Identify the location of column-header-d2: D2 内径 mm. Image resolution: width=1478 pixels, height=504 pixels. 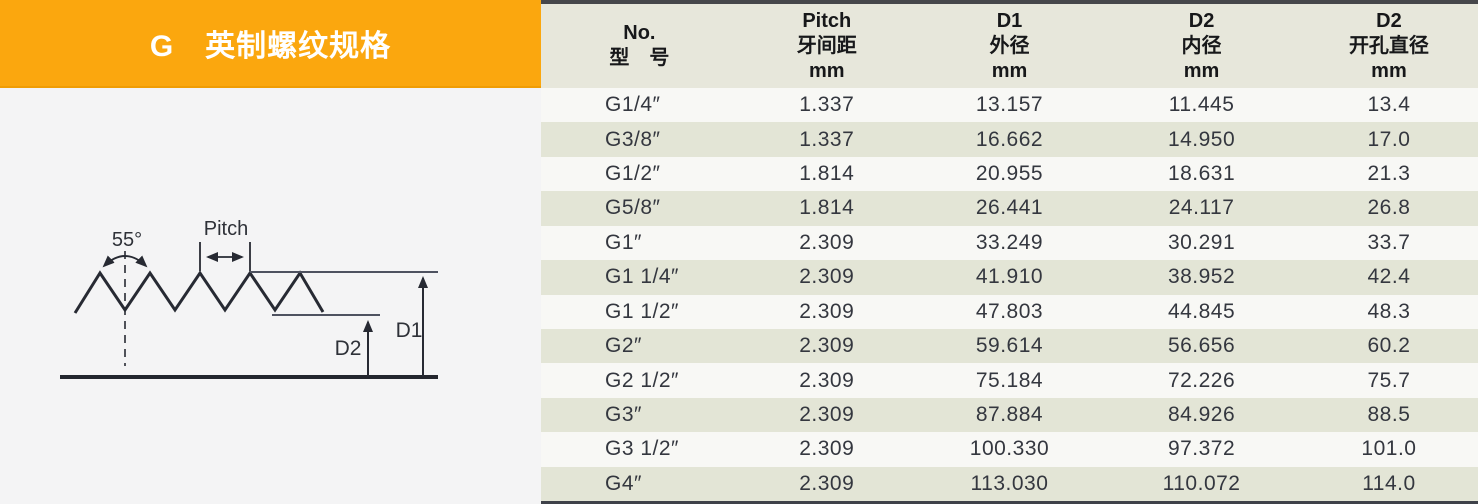
(1201, 46).